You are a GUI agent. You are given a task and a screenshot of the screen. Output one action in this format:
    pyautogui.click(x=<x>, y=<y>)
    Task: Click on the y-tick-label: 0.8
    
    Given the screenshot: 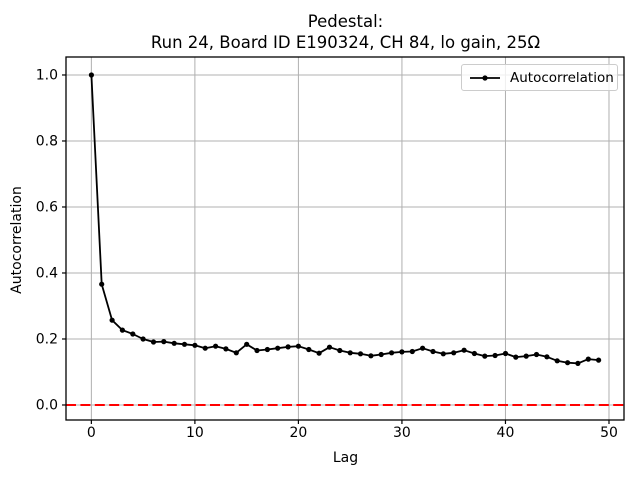 What is the action you would take?
    pyautogui.click(x=47, y=141)
    